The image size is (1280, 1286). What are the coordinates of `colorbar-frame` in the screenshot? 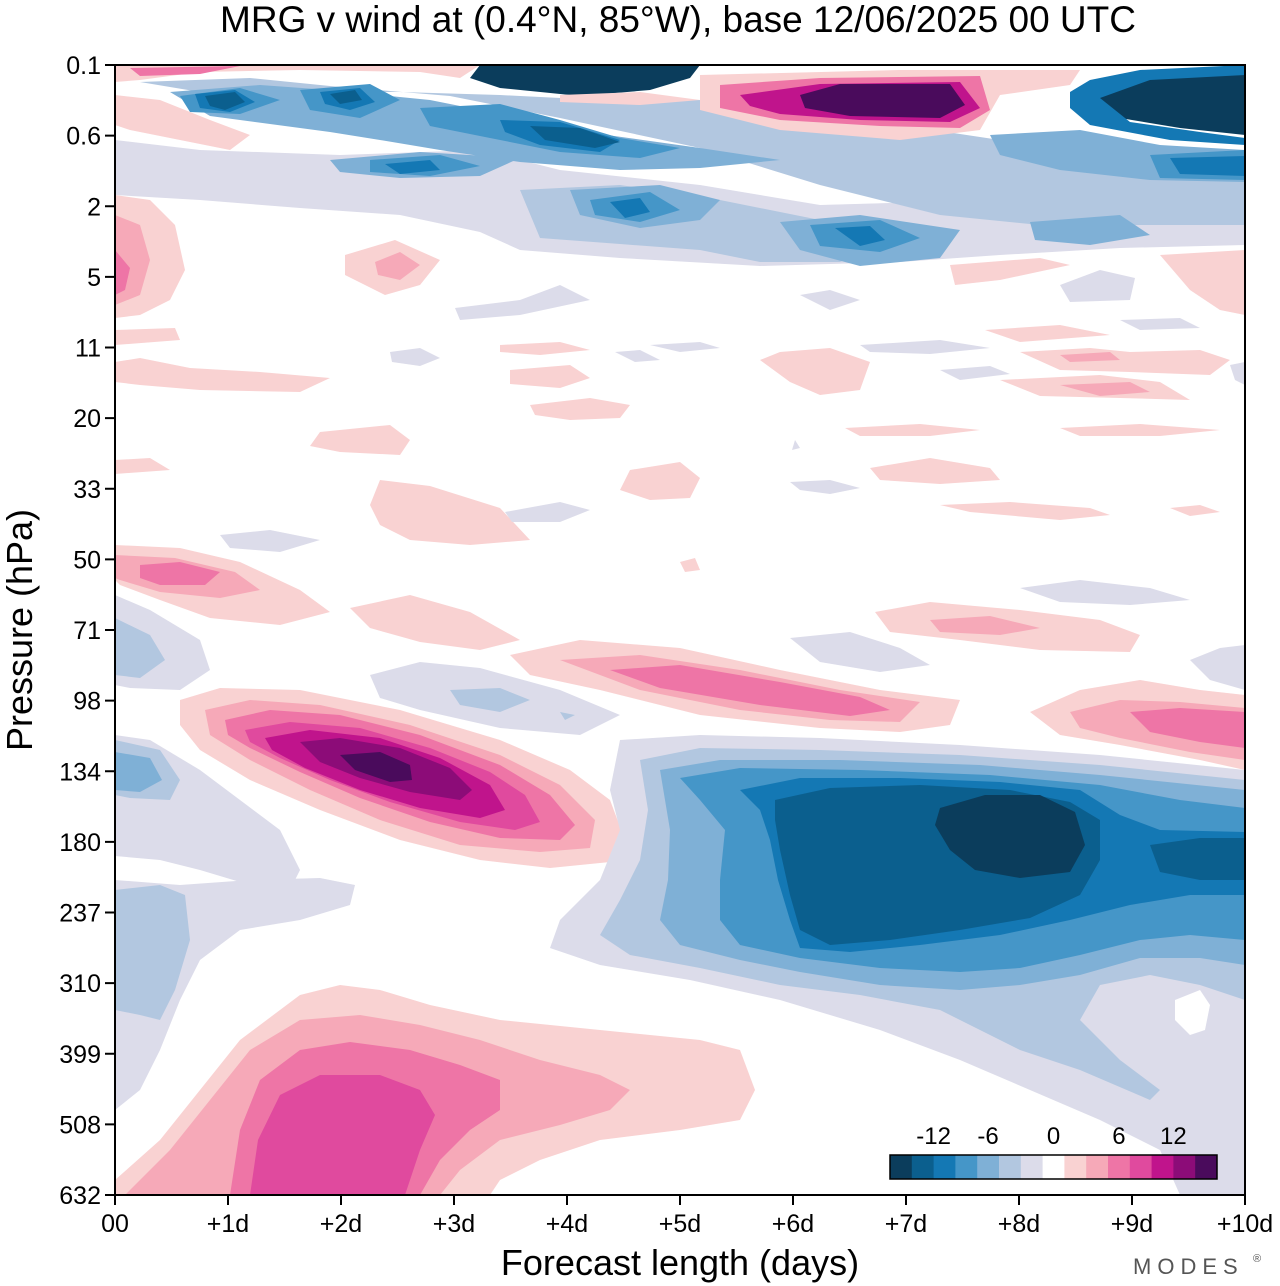 It's located at (1053, 1167).